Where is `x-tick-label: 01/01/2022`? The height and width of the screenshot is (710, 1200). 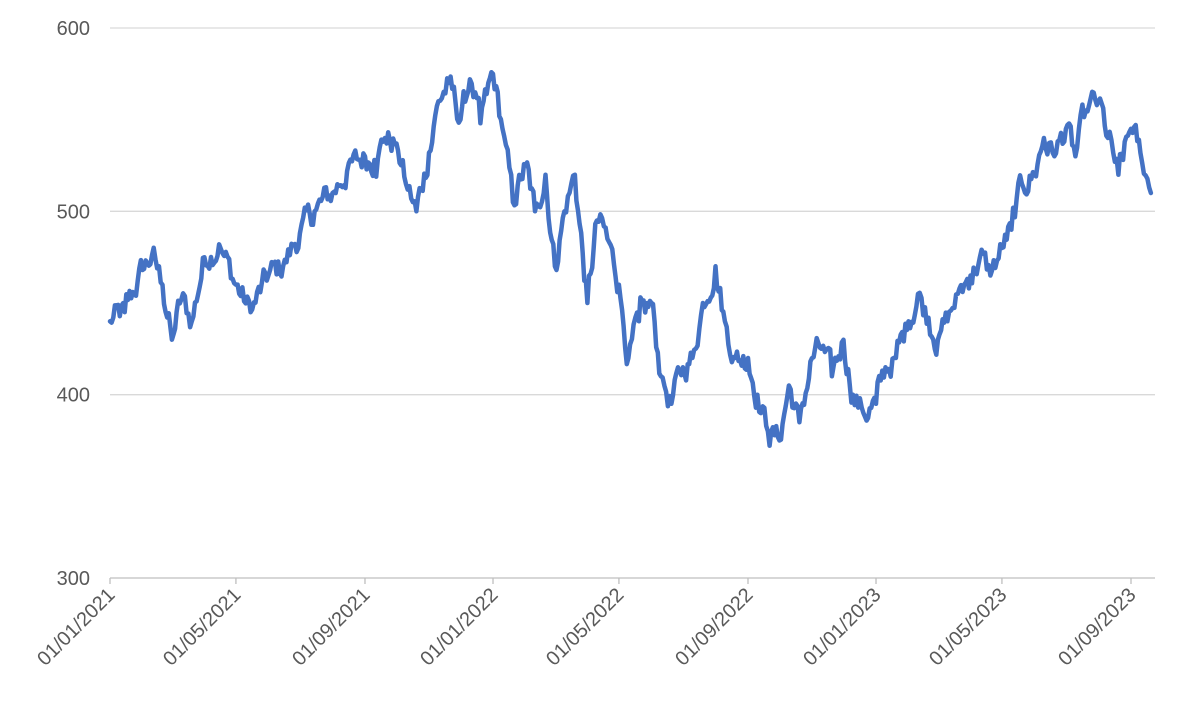
x-tick-label: 01/01/2022 is located at coordinates (459, 627).